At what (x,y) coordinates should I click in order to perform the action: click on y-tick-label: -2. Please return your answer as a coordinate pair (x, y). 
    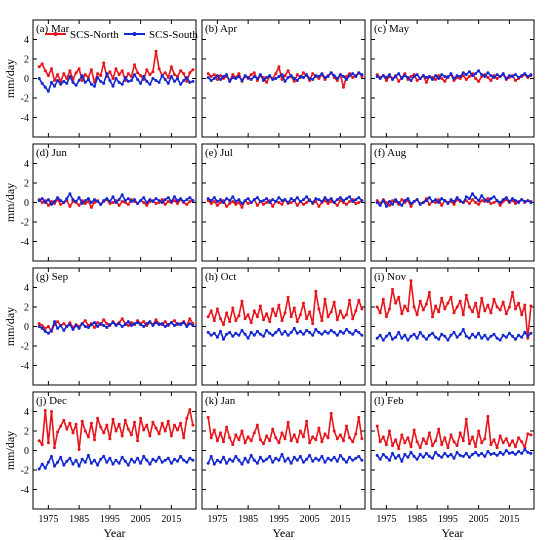
    Looking at the image, I should click on (25, 347).